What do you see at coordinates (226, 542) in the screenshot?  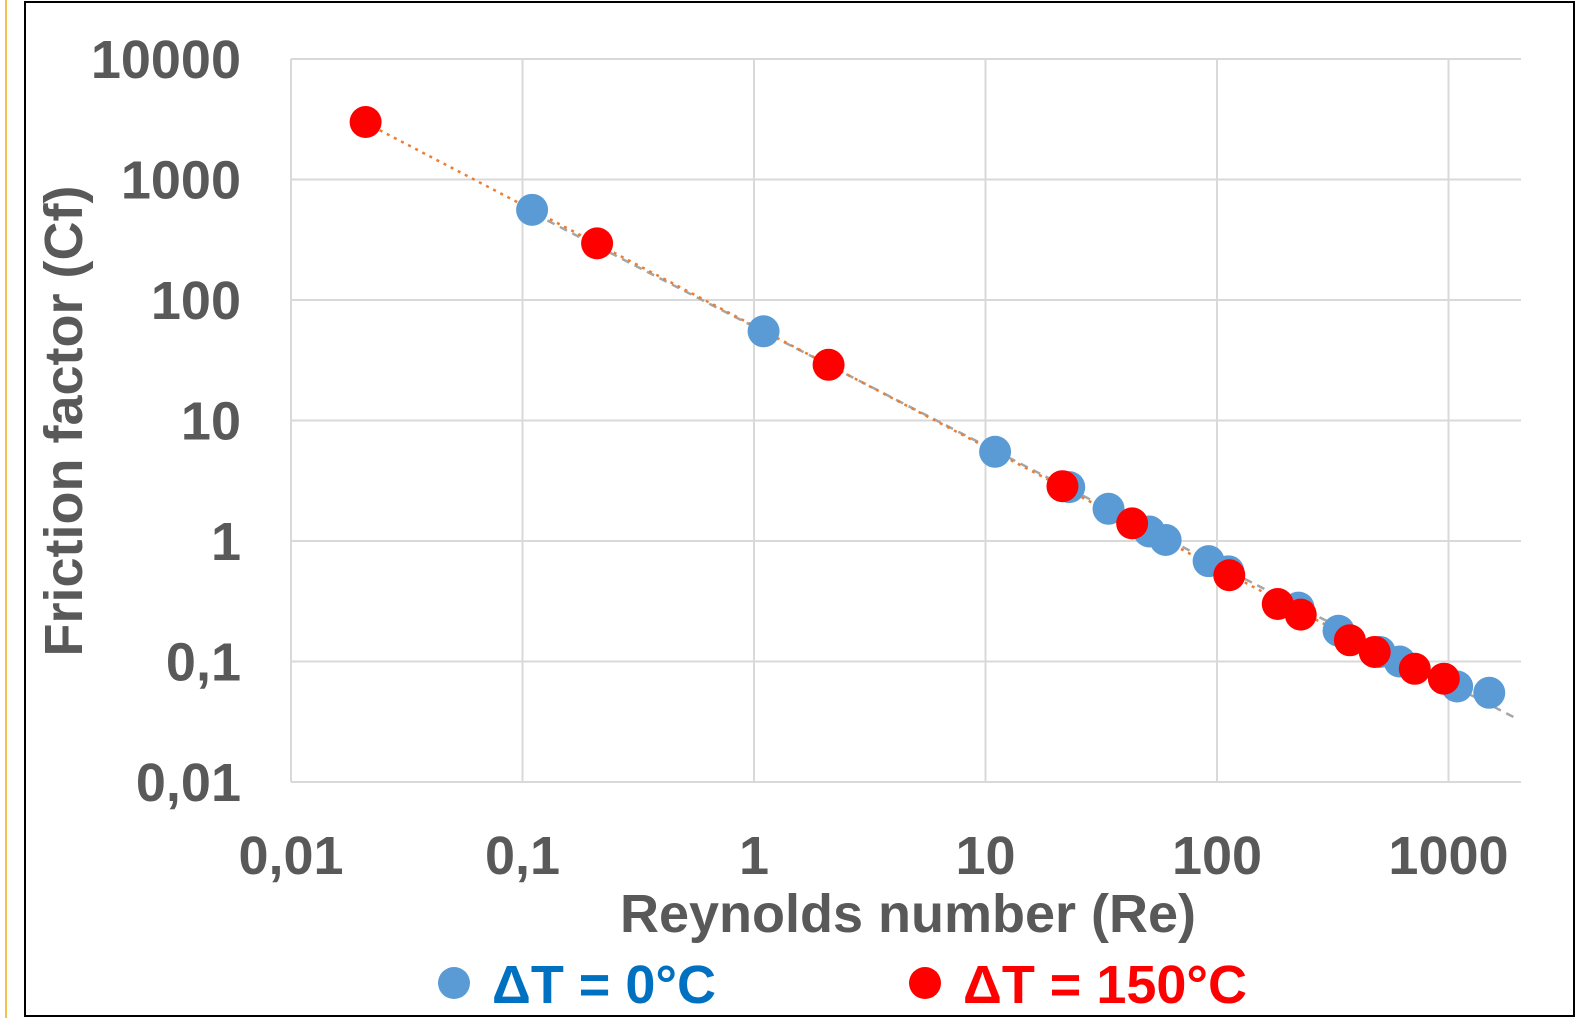 I see `y-tick-label: 1` at bounding box center [226, 542].